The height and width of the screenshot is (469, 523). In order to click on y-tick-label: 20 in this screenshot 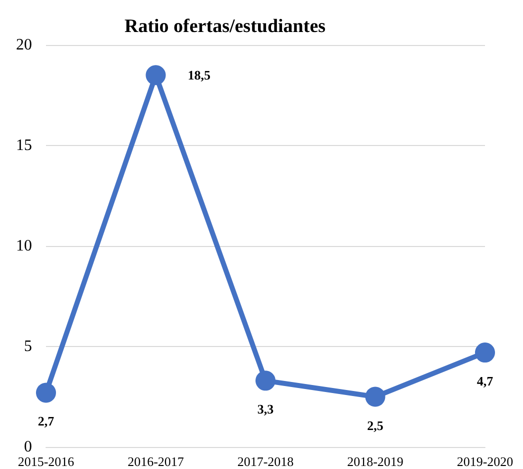, I will do `click(24, 45)`.